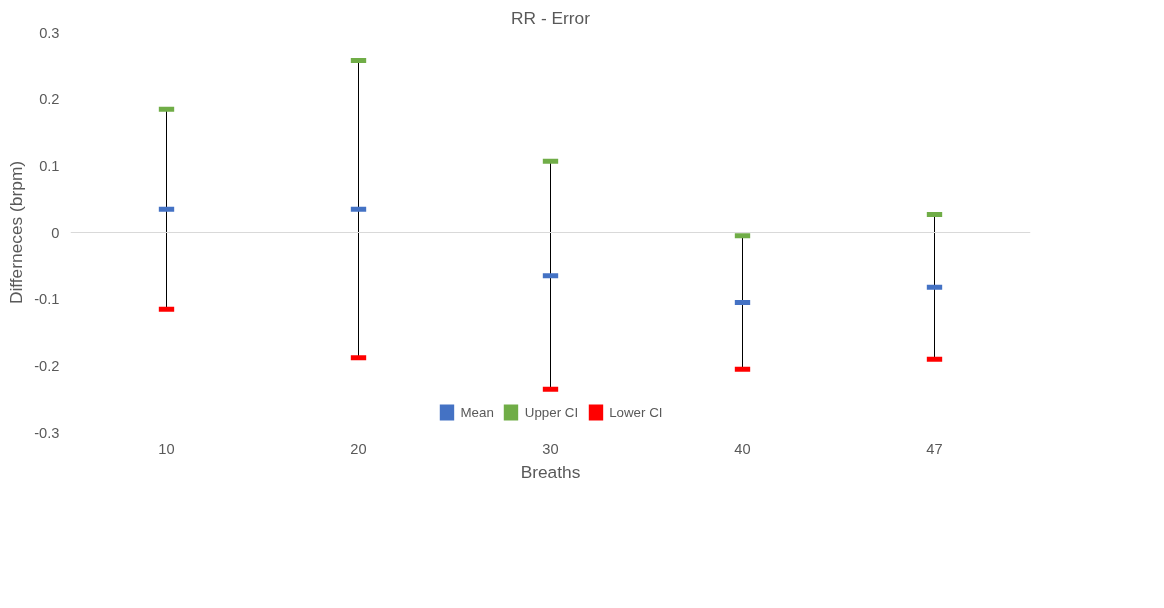 This screenshot has height=608, width=1164. Describe the element at coordinates (636, 412) in the screenshot. I see `legend-label: Lower CI` at that location.